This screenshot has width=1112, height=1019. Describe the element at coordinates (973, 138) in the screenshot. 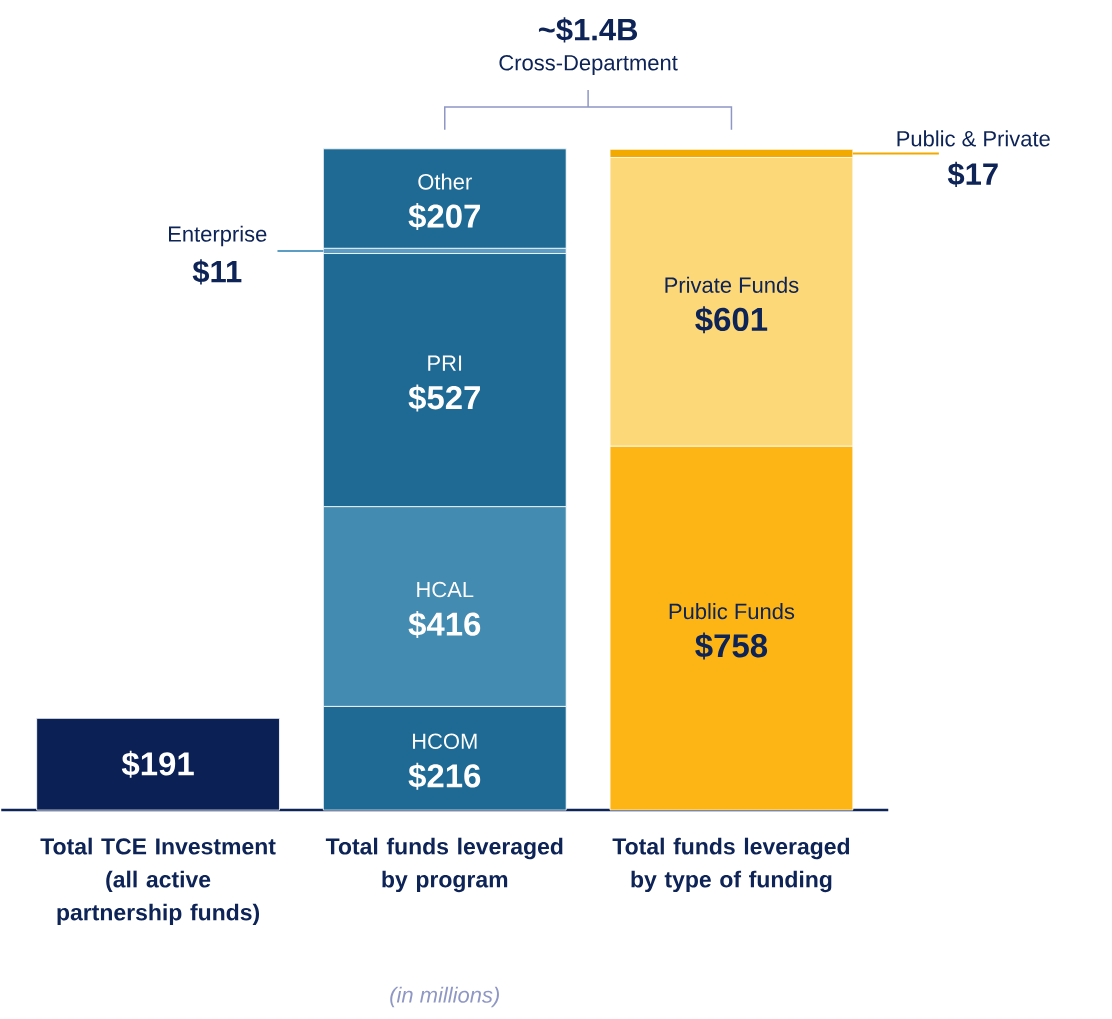

I see `text: Public & Private` at that location.